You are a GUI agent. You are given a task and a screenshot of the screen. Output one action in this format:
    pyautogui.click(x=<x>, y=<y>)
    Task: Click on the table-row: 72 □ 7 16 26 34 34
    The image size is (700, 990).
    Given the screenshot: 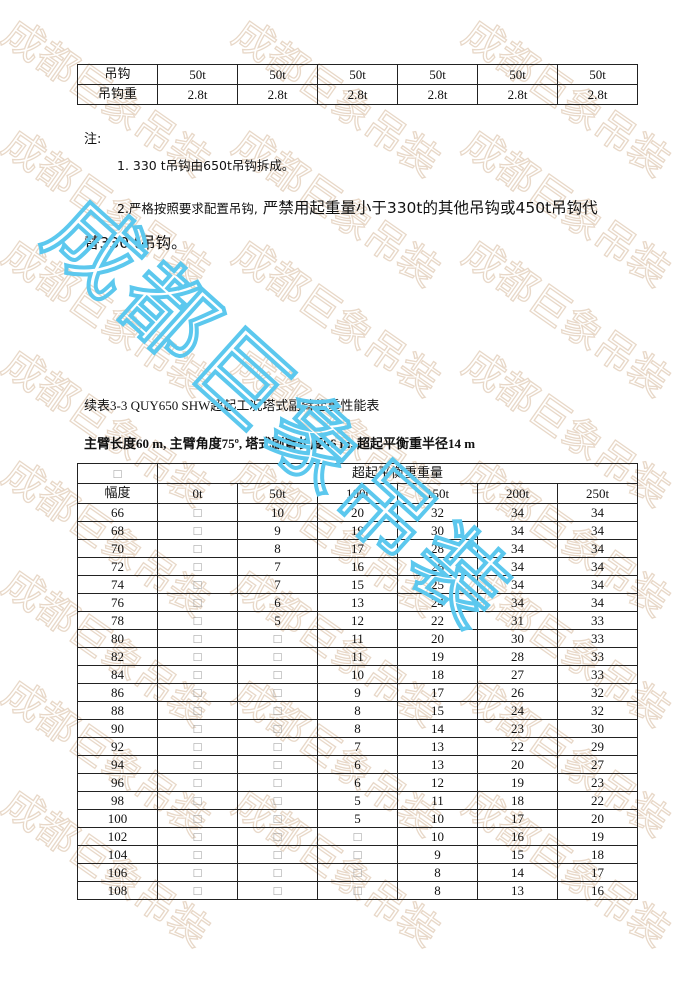 What is the action you would take?
    pyautogui.click(x=357, y=566)
    